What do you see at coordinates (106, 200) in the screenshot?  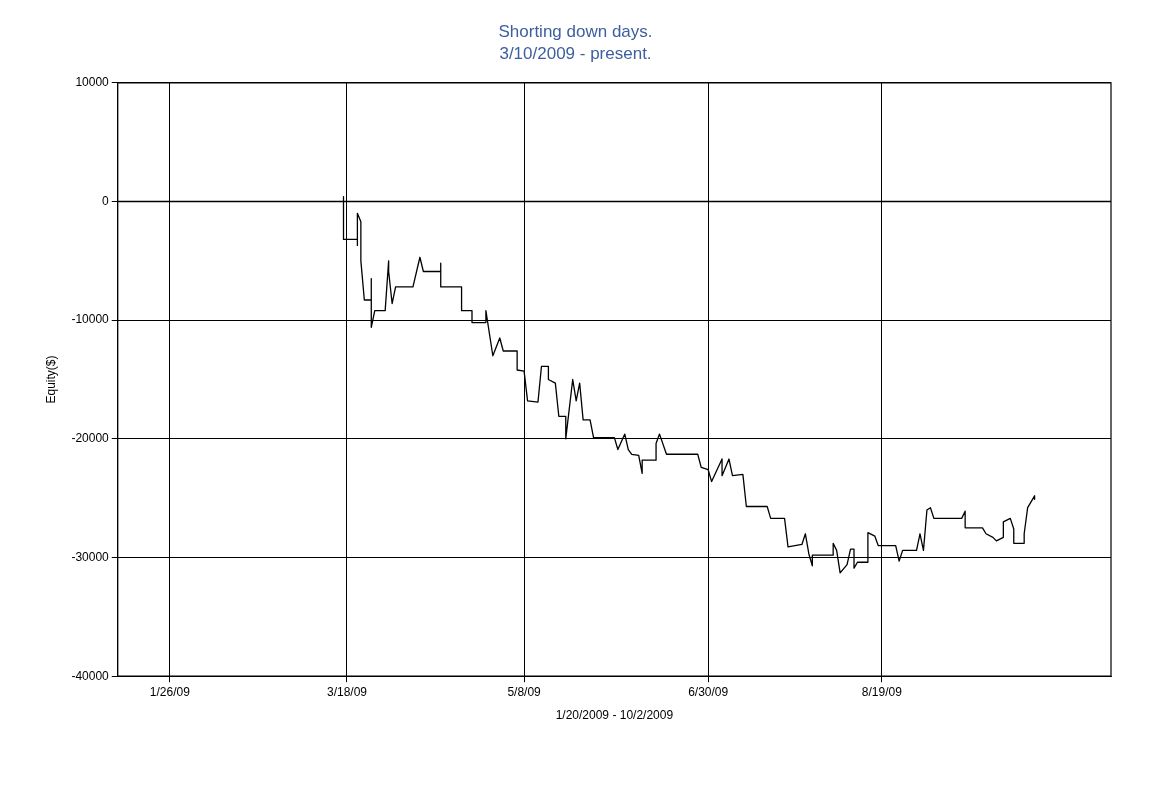 I see `y-tick-label: 0` at bounding box center [106, 200].